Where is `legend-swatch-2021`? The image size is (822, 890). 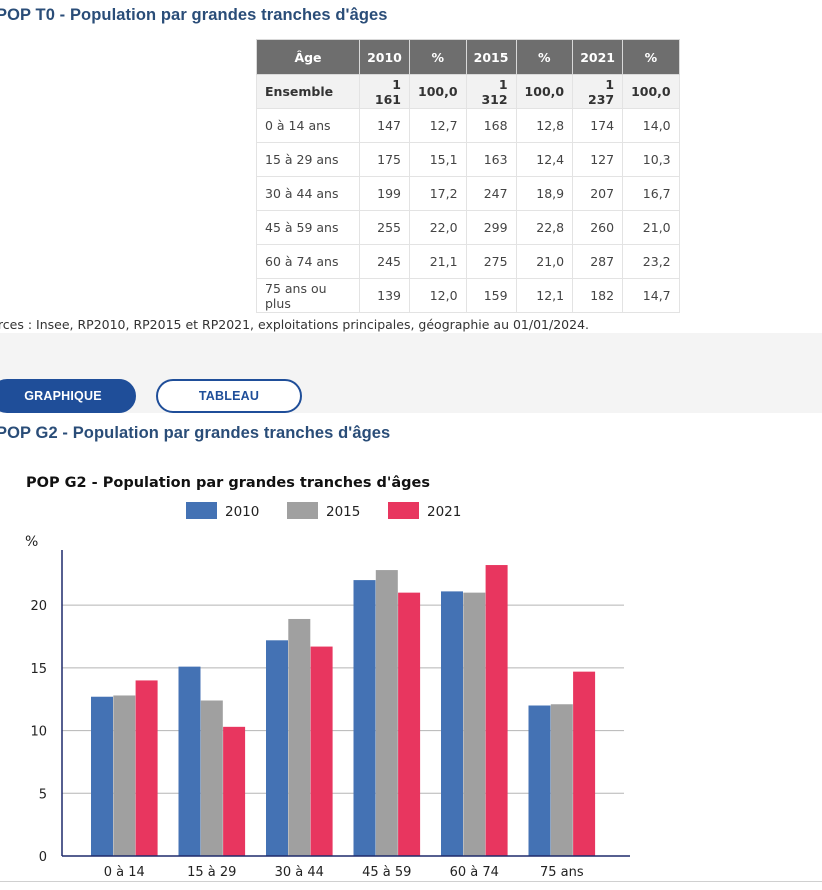
legend-swatch-2021 is located at coordinates (403, 510).